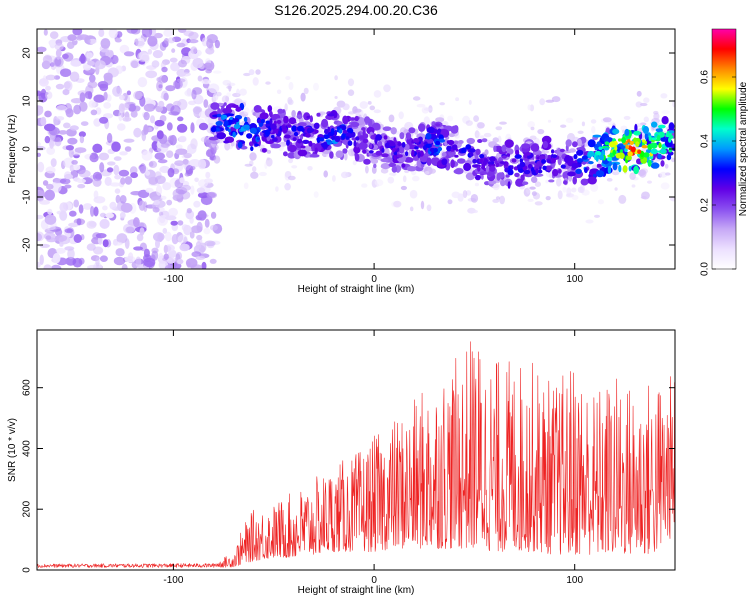 The image size is (750, 600). Describe the element at coordinates (574, 580) in the screenshot. I see `x-tick-label: 100` at that location.